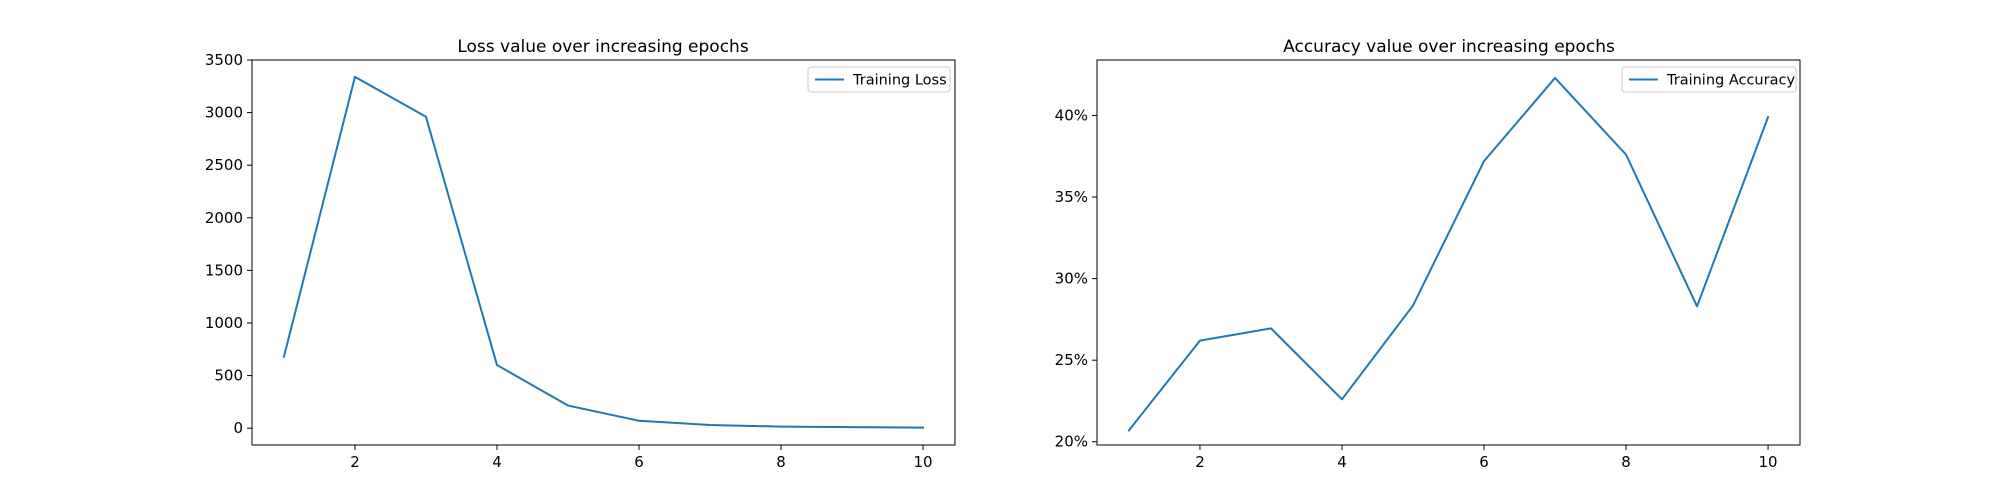  I want to click on loss-y-tick-label: 1500, so click(224, 270).